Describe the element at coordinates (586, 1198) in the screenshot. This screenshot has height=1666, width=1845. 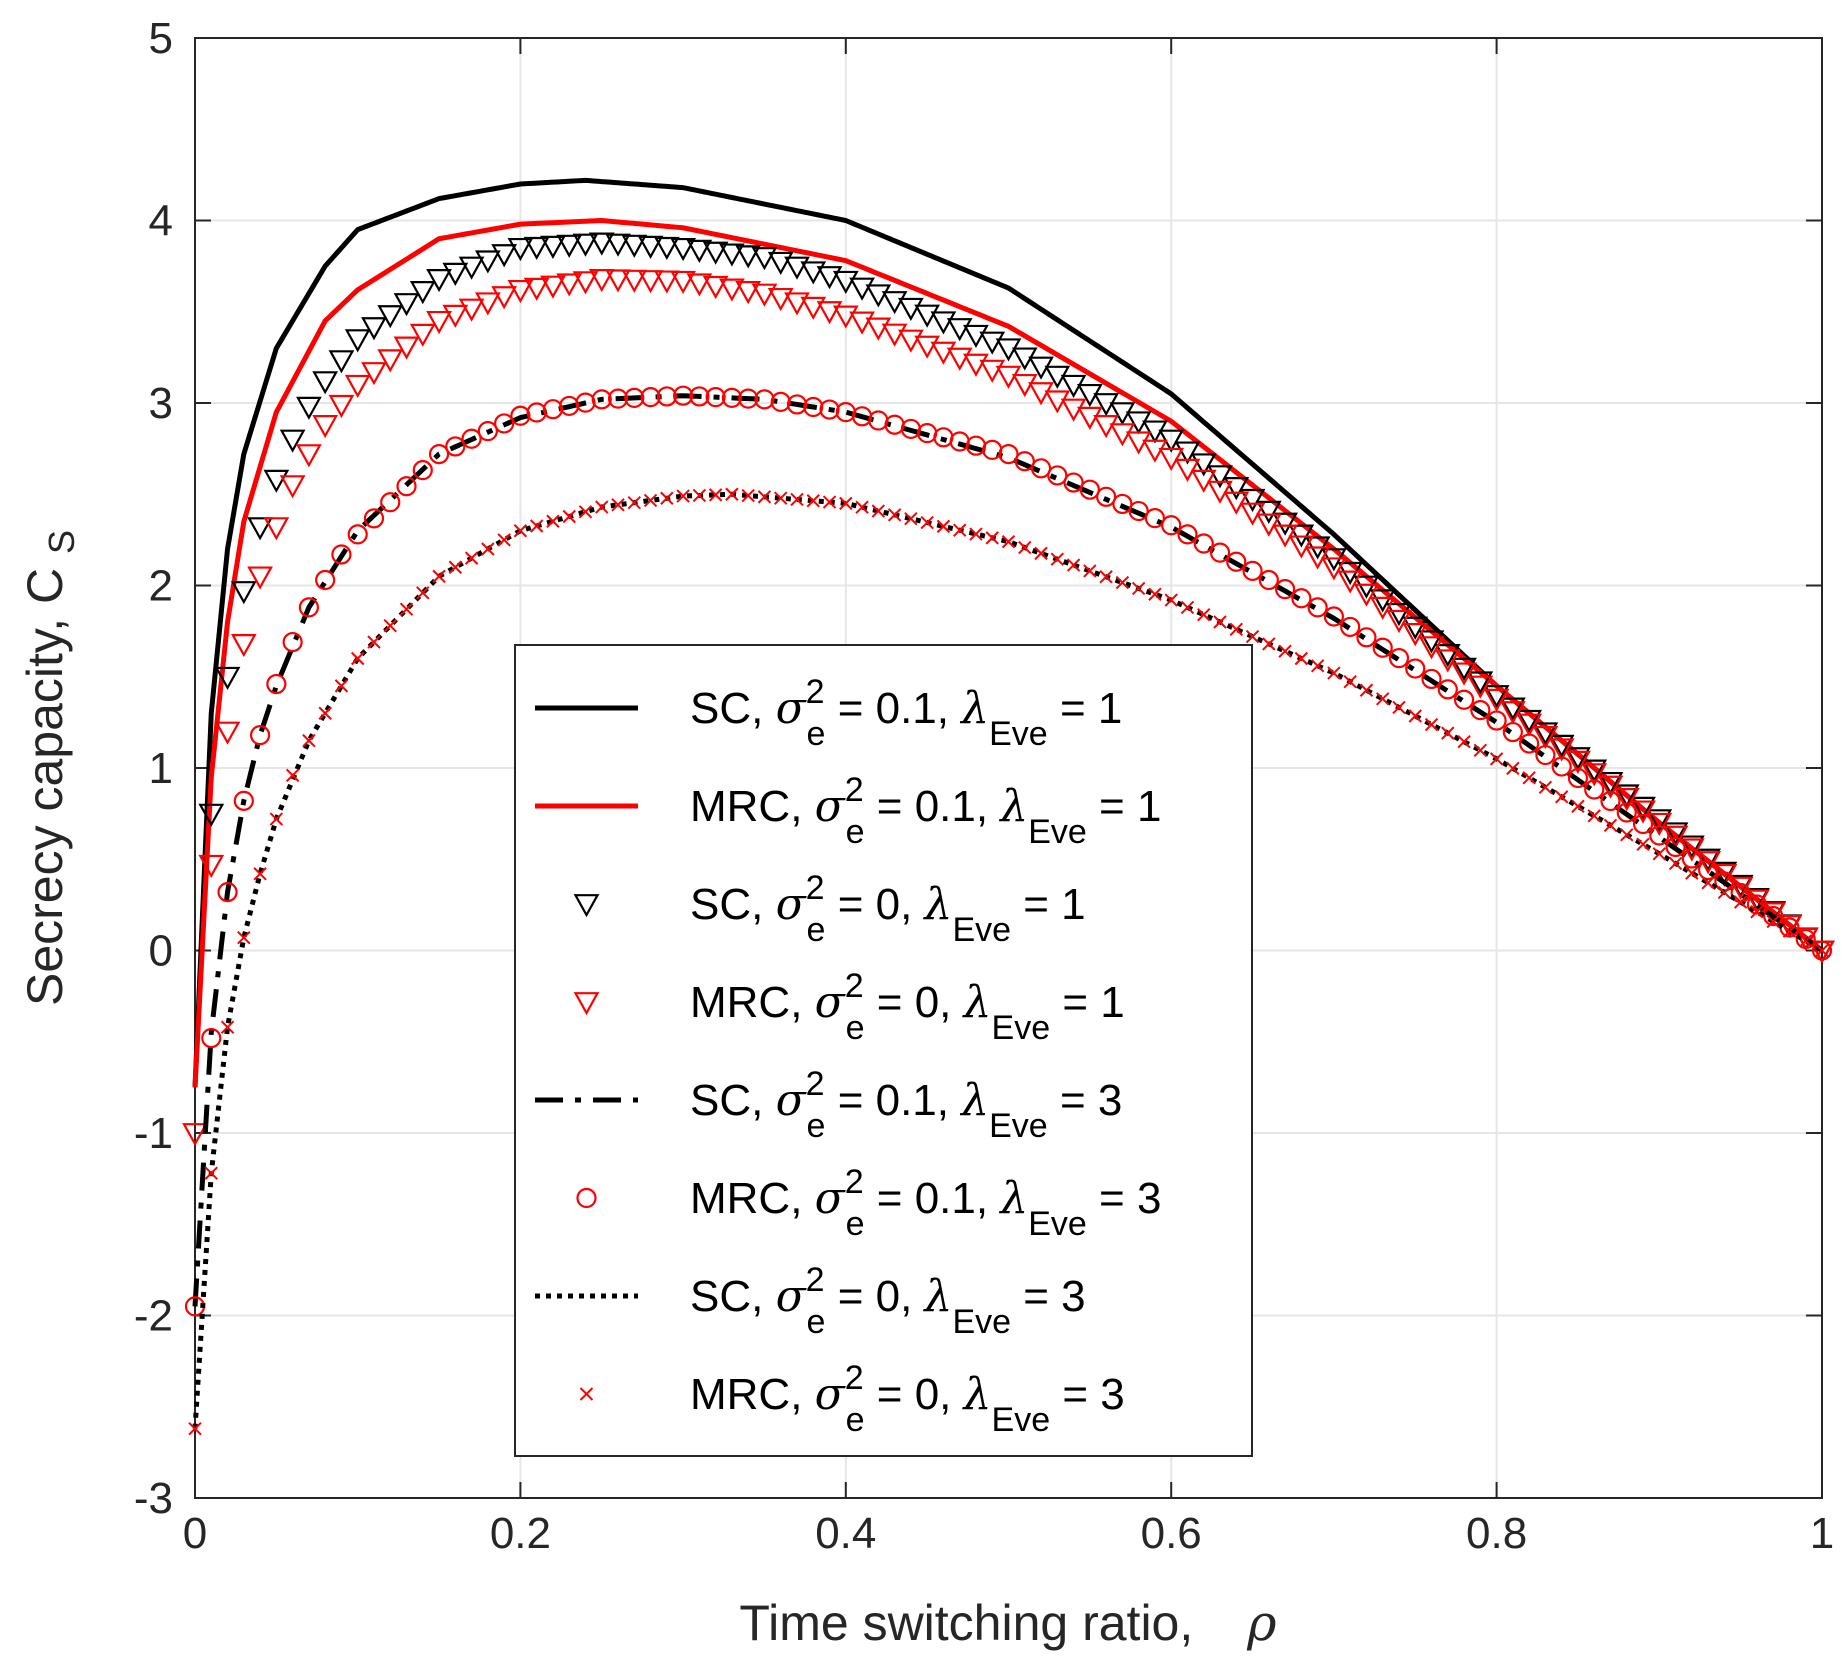
I see `legend-marker-swatch` at that location.